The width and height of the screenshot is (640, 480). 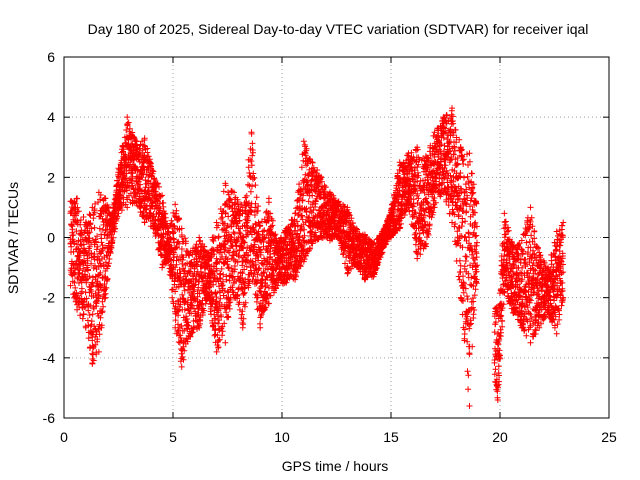 I want to click on y-tick-label: -4, so click(x=49, y=358).